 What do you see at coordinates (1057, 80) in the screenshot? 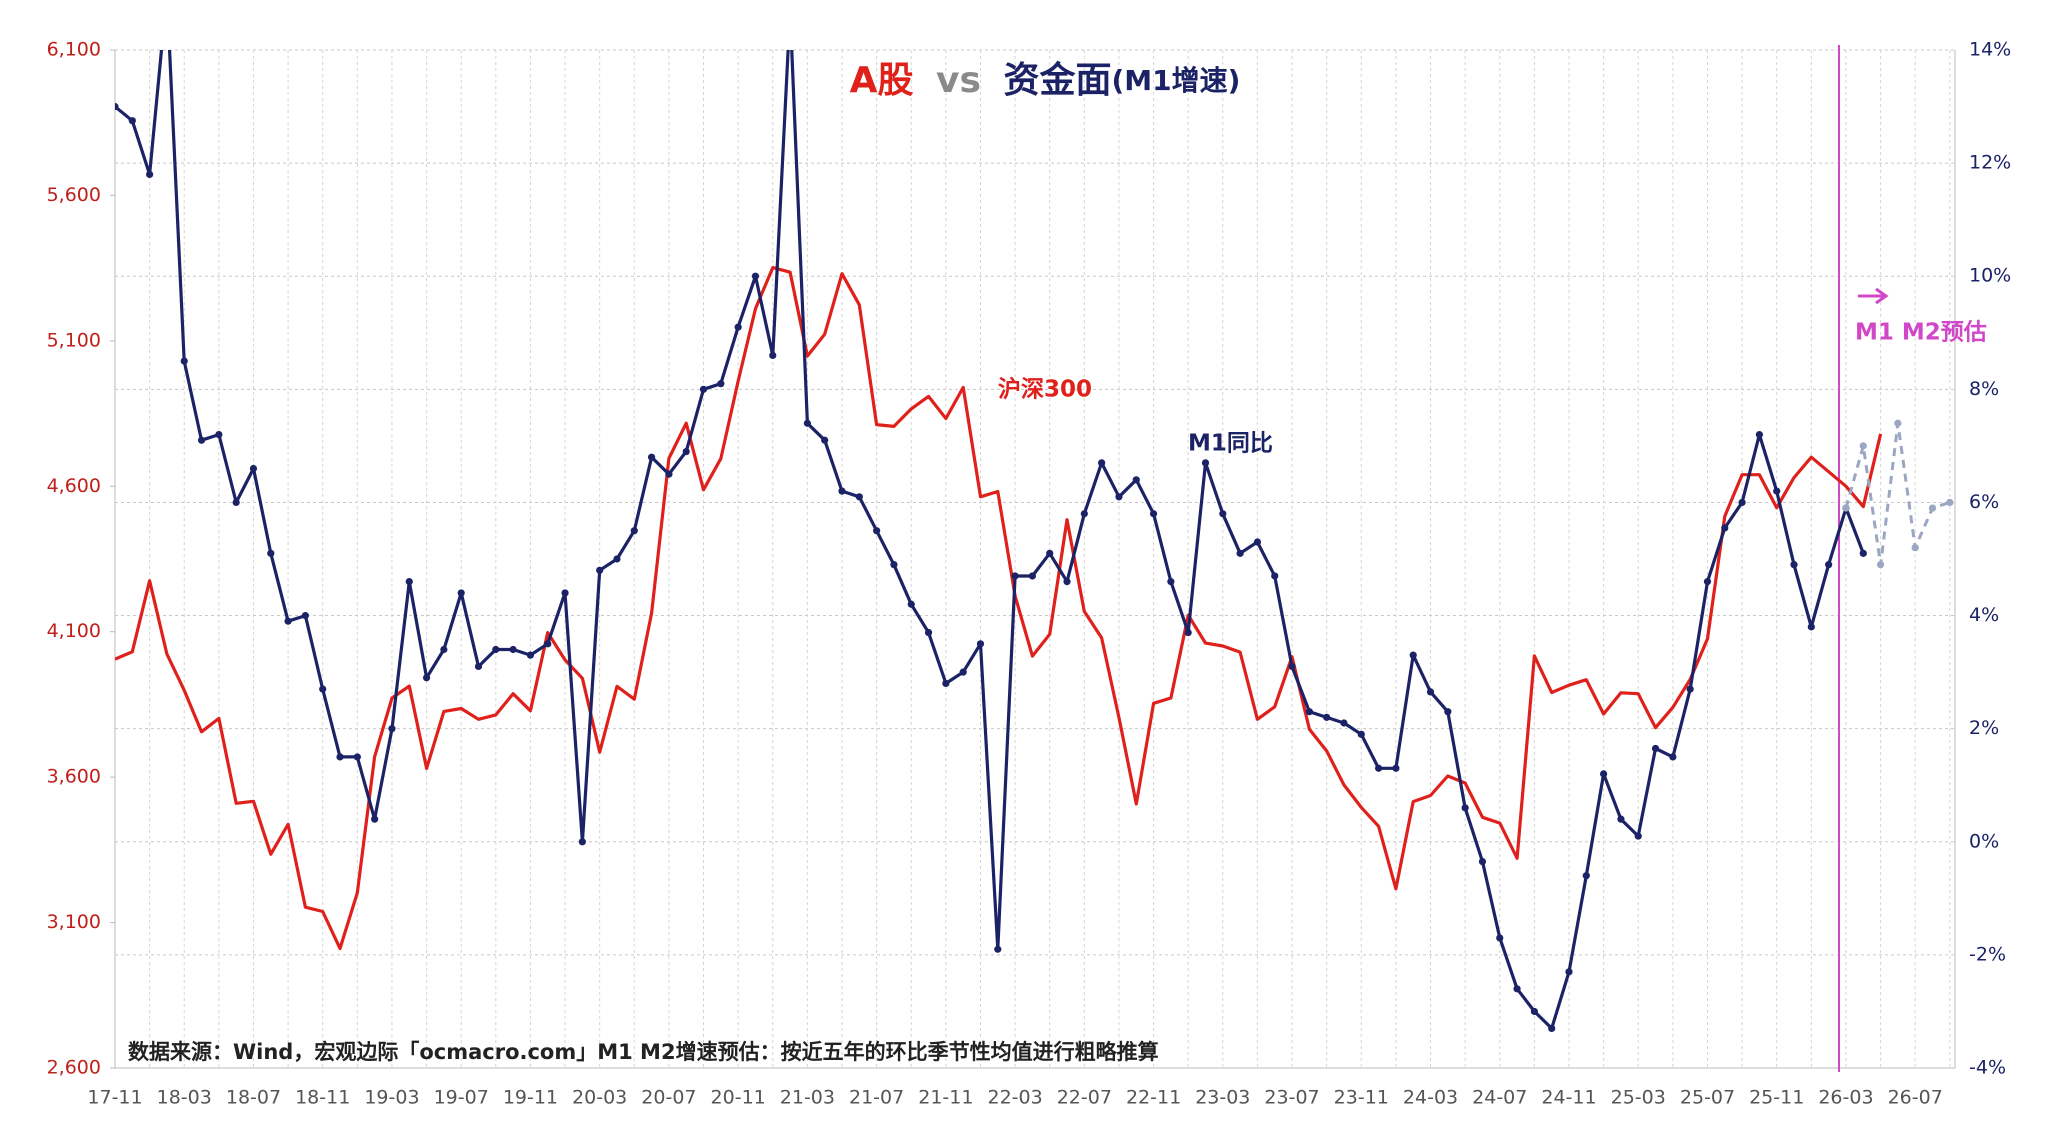
I see `title-part: 资金面` at bounding box center [1057, 80].